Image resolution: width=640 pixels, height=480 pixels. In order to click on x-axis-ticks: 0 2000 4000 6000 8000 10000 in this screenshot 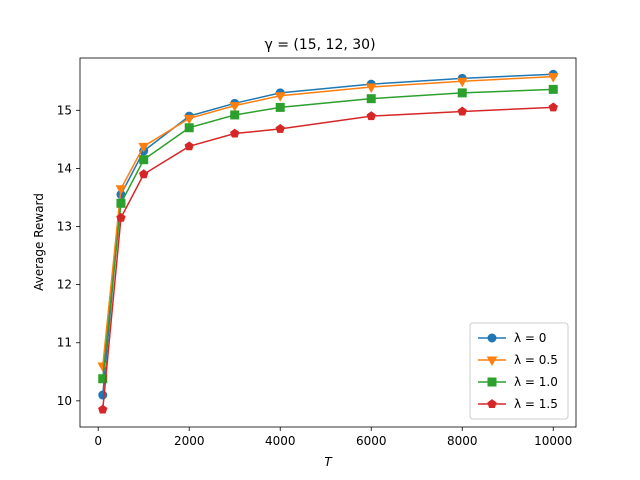, I will do `click(333, 437)`.